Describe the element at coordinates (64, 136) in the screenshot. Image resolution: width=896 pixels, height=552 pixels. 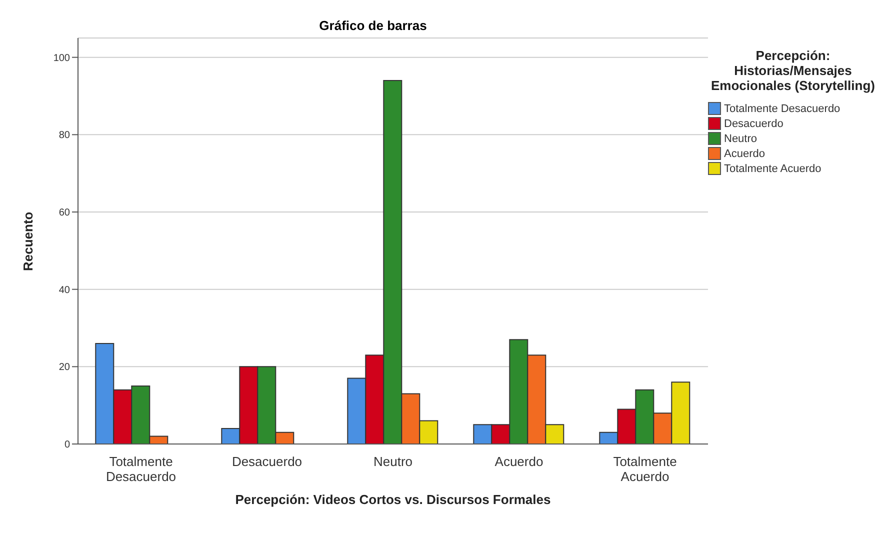
I see `y-tick-label: 80` at that location.